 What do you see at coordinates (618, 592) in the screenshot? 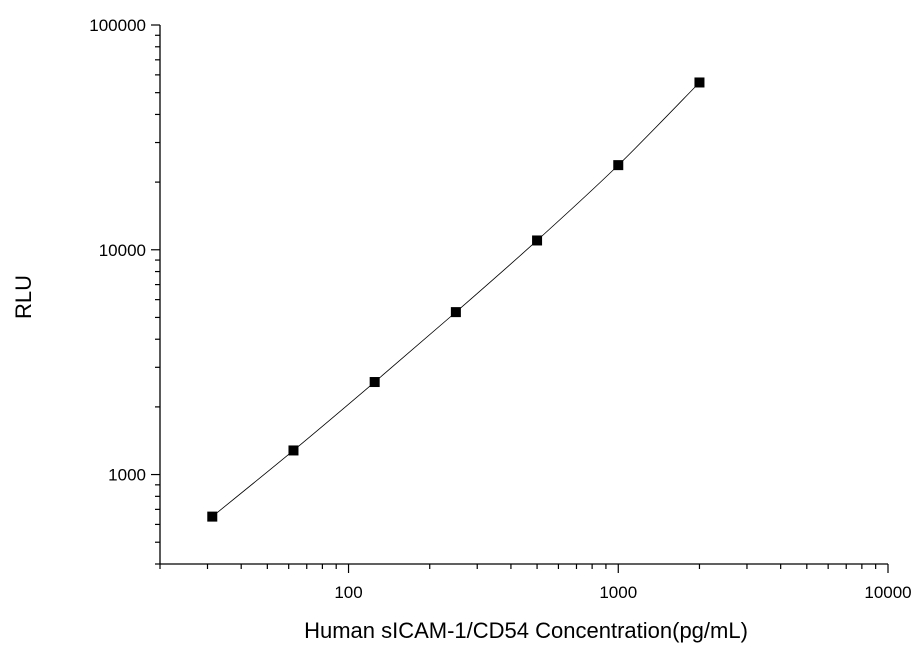
I see `x-tick-label: 1000` at bounding box center [618, 592].